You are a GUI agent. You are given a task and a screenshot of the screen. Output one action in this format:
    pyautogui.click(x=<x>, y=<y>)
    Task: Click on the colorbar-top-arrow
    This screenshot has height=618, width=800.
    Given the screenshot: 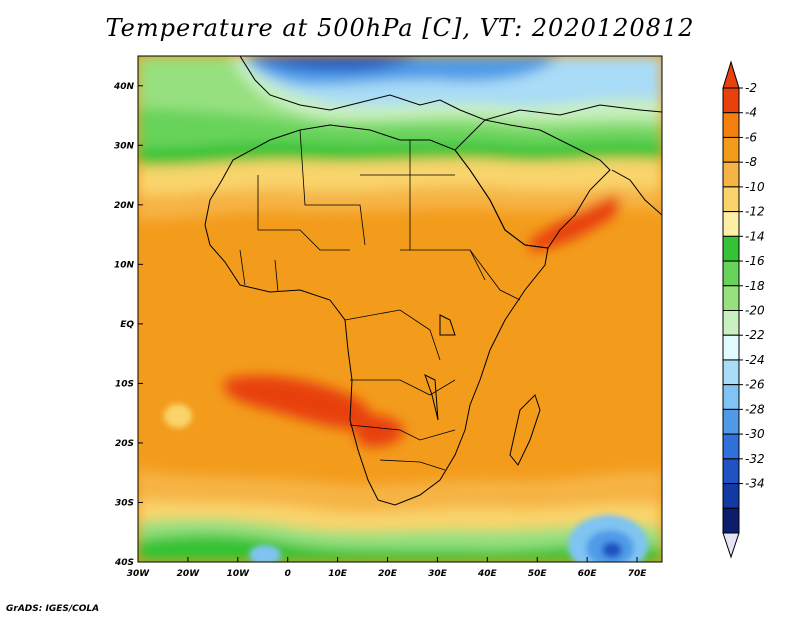 What is the action you would take?
    pyautogui.click(x=731, y=74)
    